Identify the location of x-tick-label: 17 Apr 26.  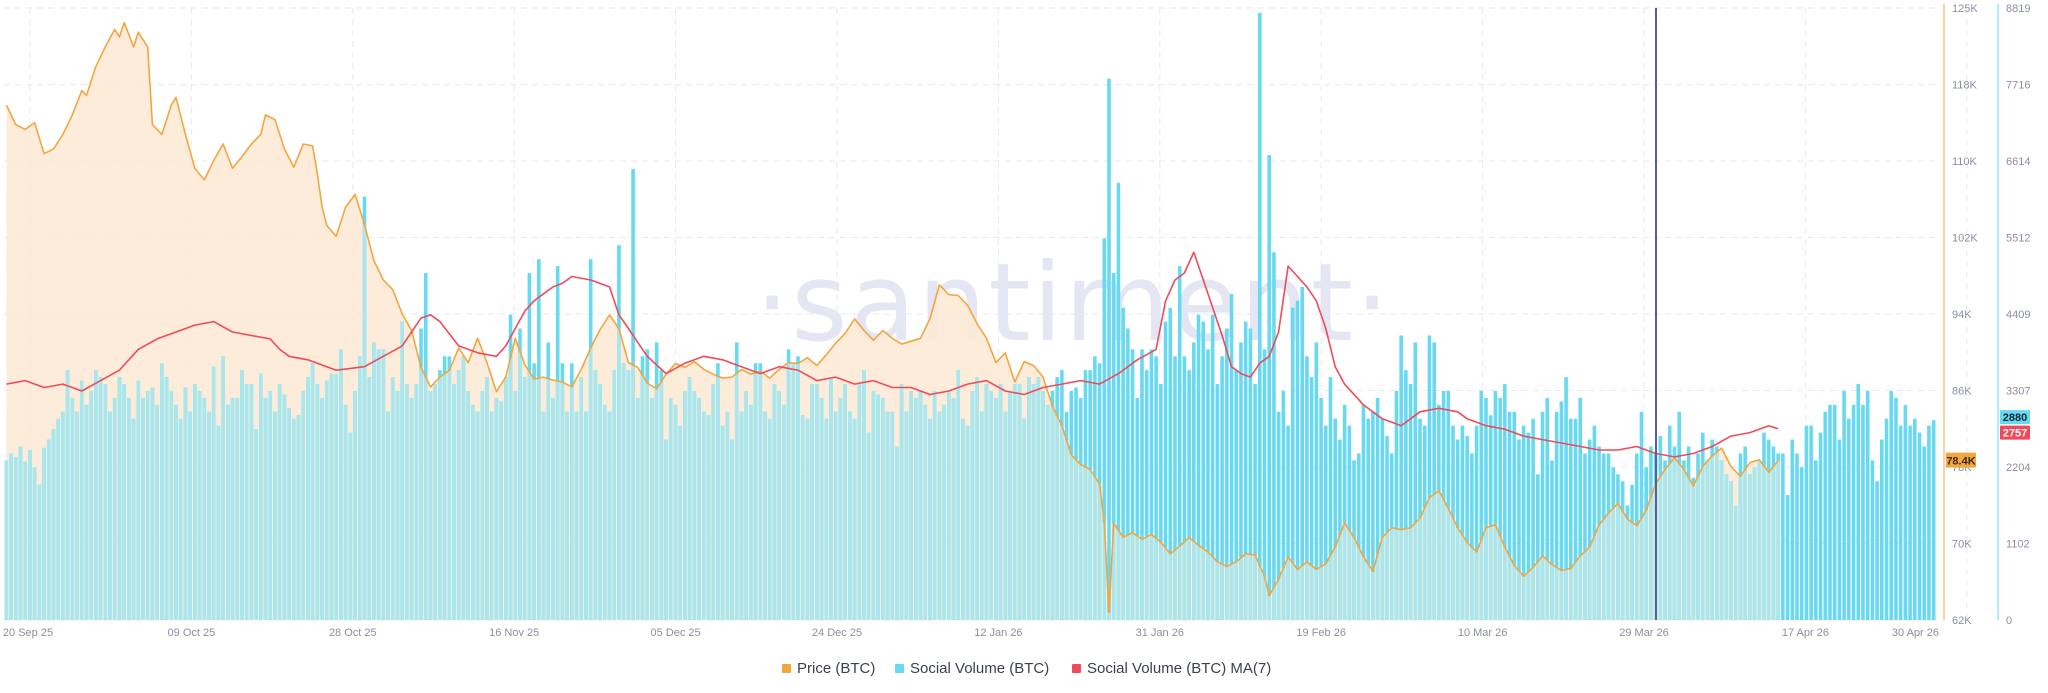
(1805, 633).